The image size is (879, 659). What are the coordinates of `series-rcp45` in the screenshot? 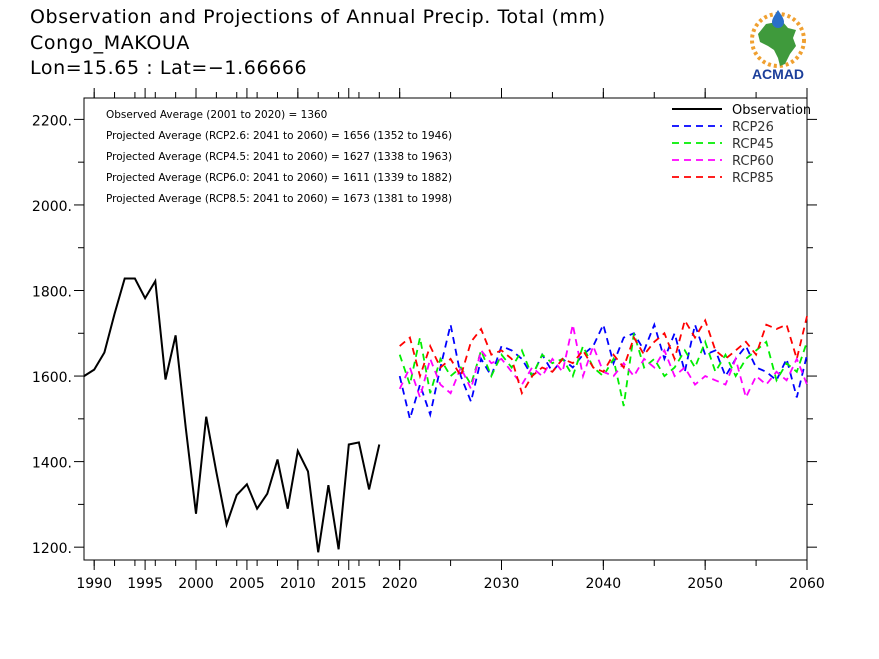 It's located at (603, 370).